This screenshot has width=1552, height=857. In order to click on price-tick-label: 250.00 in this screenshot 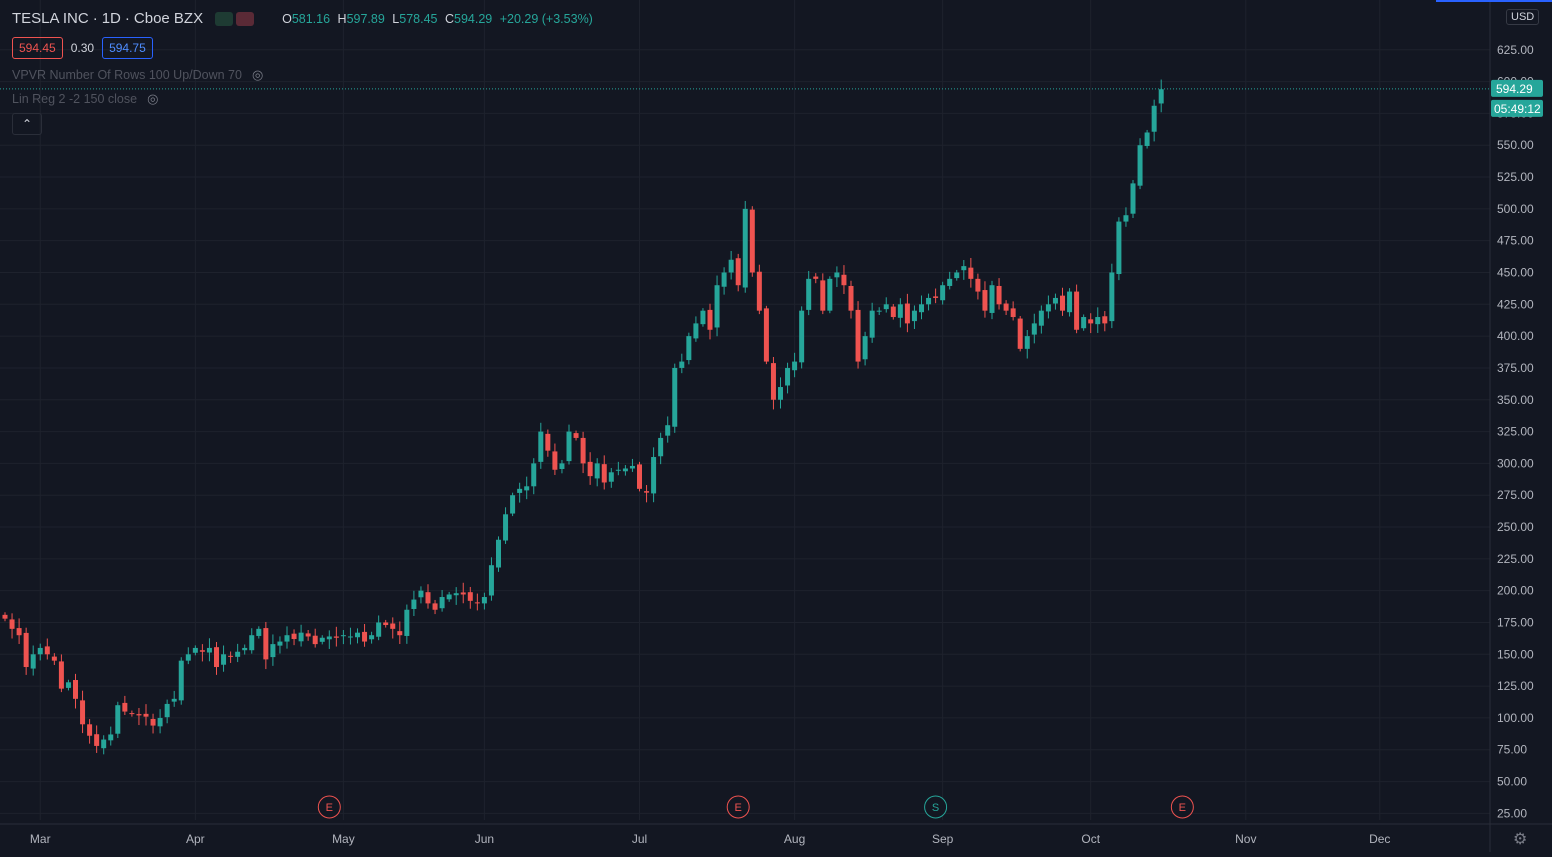, I will do `click(1515, 527)`.